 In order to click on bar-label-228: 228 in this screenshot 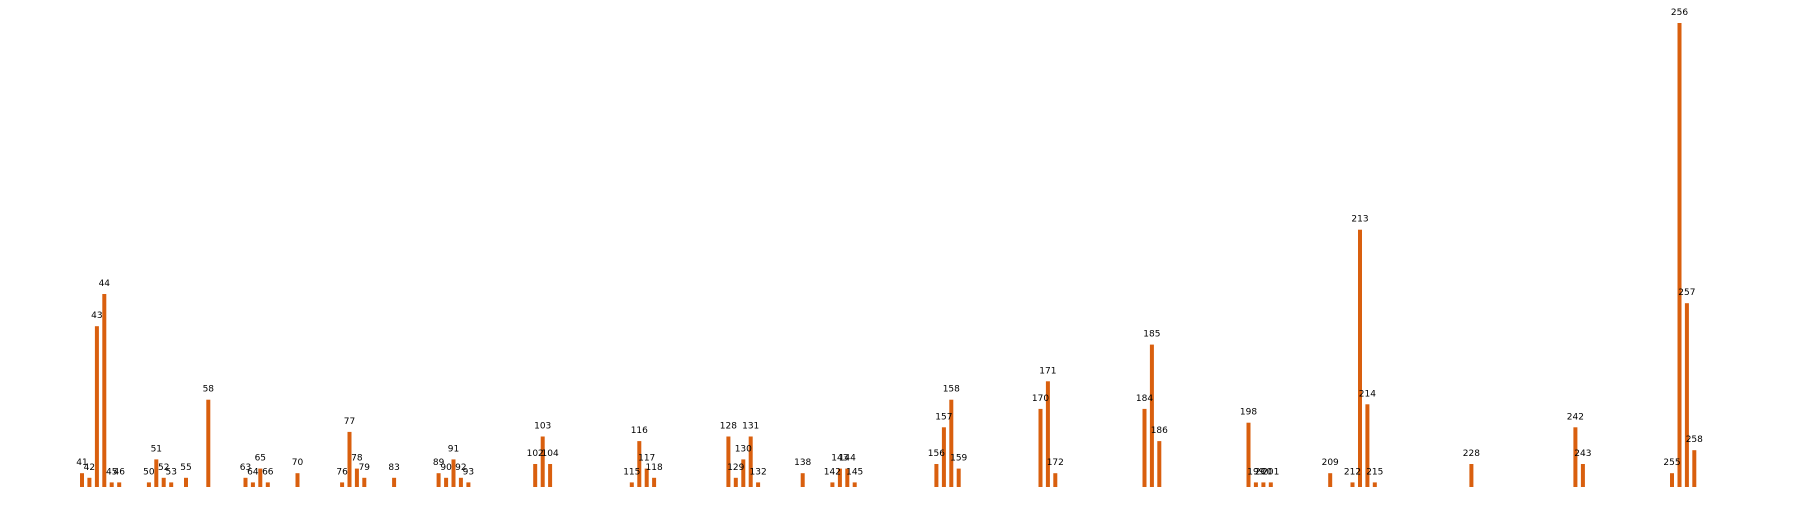, I will do `click(1471, 454)`.